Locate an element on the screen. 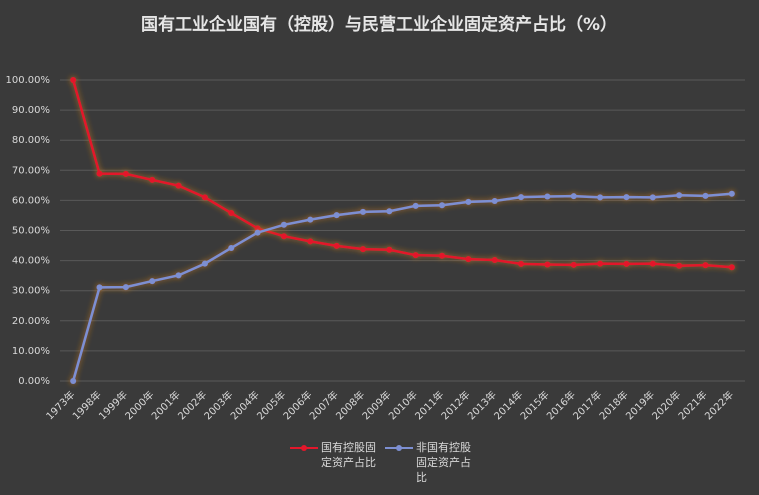  y-tick-label: 90.00% is located at coordinates (31, 110).